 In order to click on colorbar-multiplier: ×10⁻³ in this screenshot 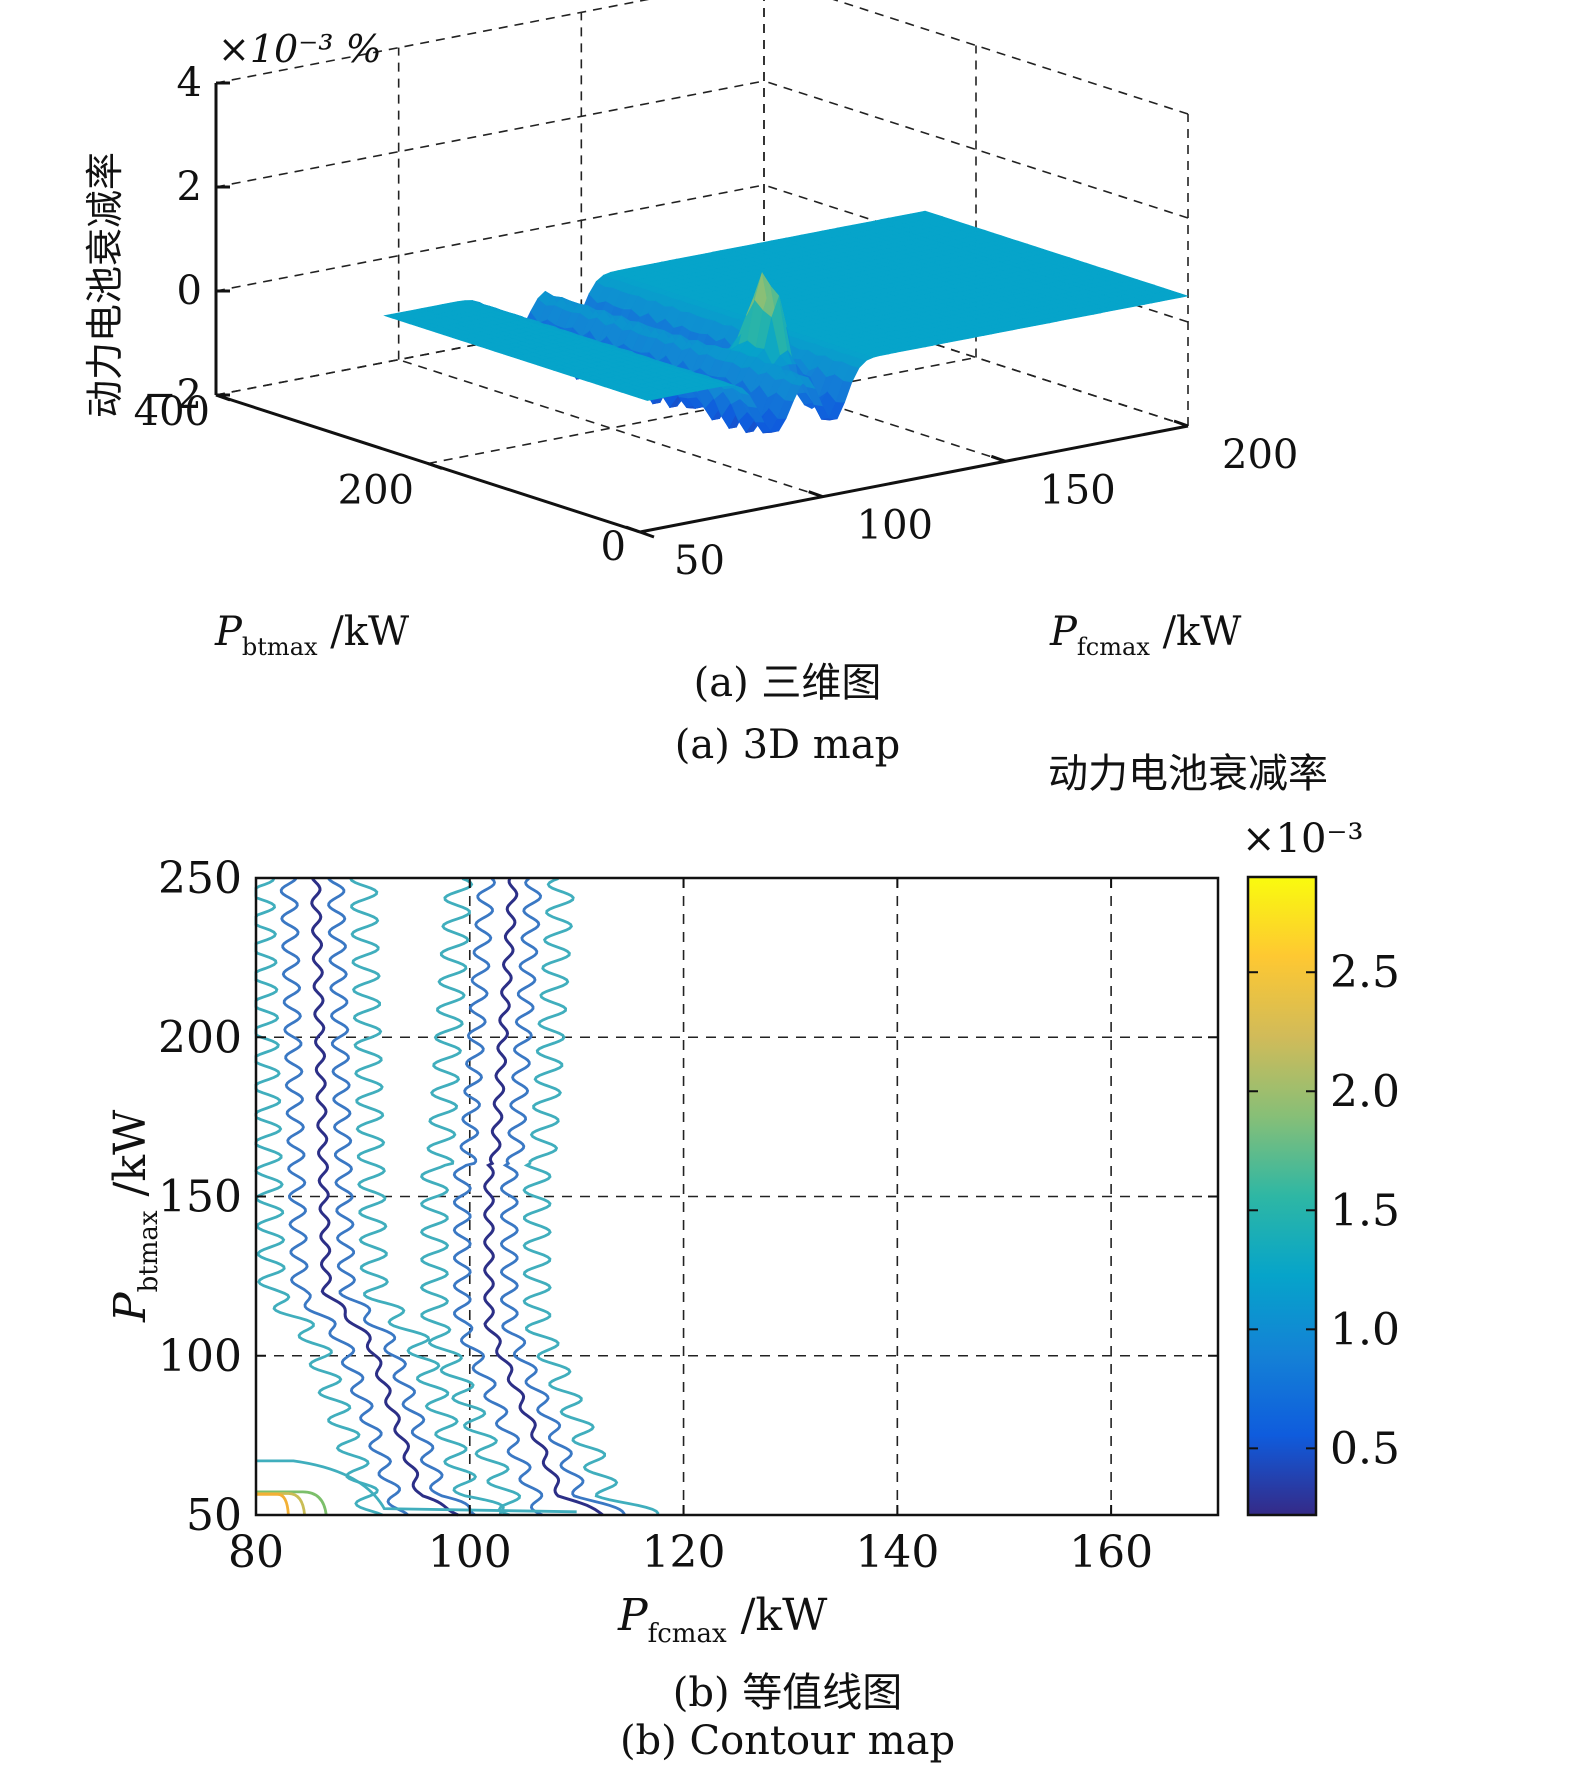, I will do `click(1303, 839)`.